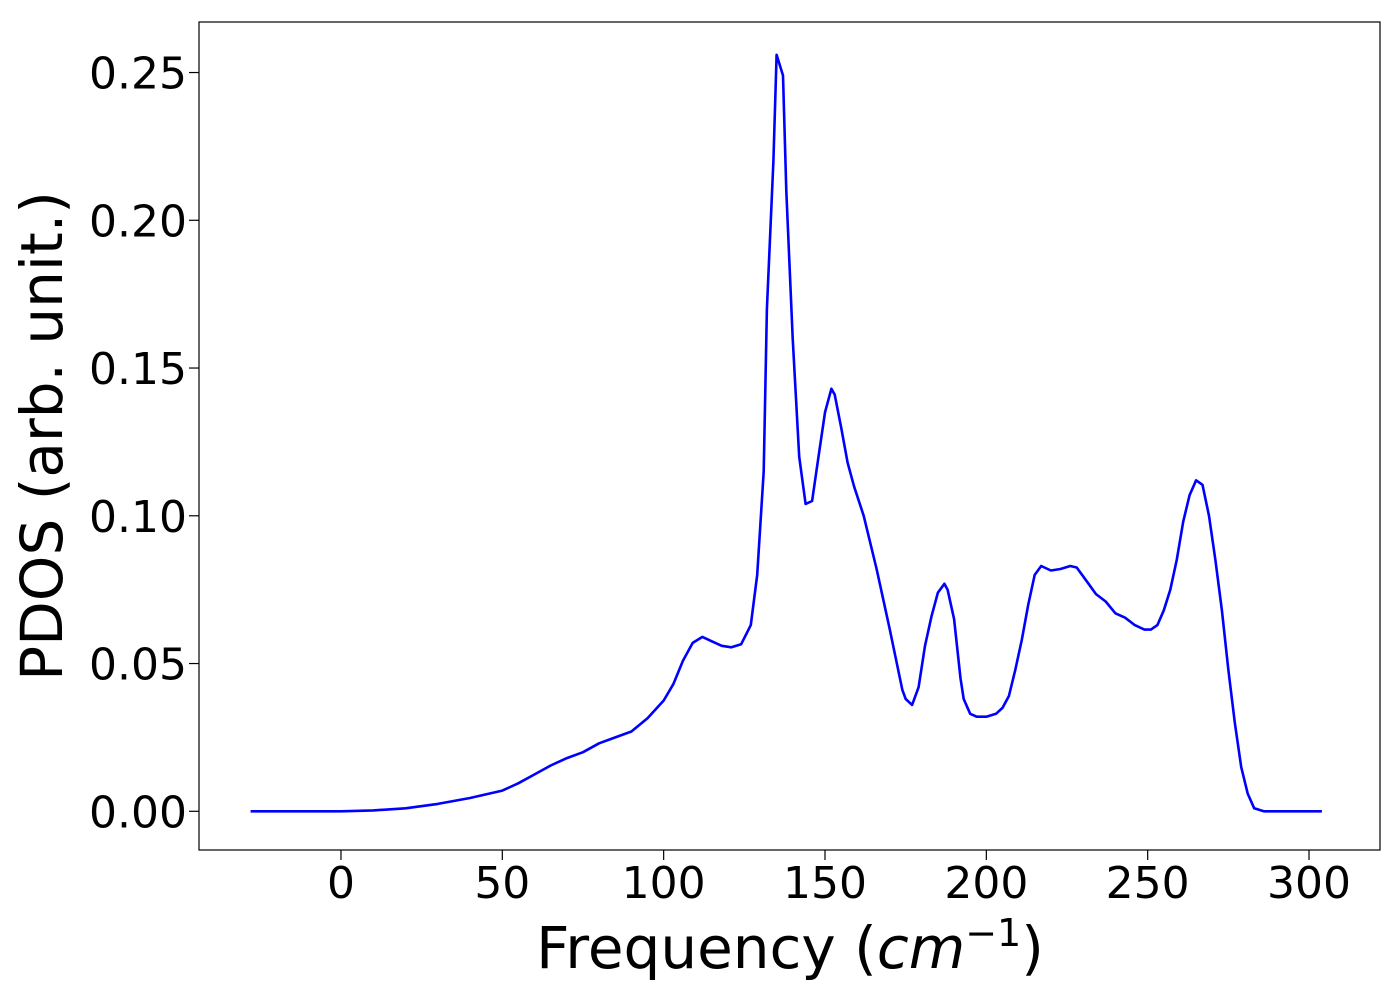  Describe the element at coordinates (825, 883) in the screenshot. I see `x-tick-label: 150` at that location.